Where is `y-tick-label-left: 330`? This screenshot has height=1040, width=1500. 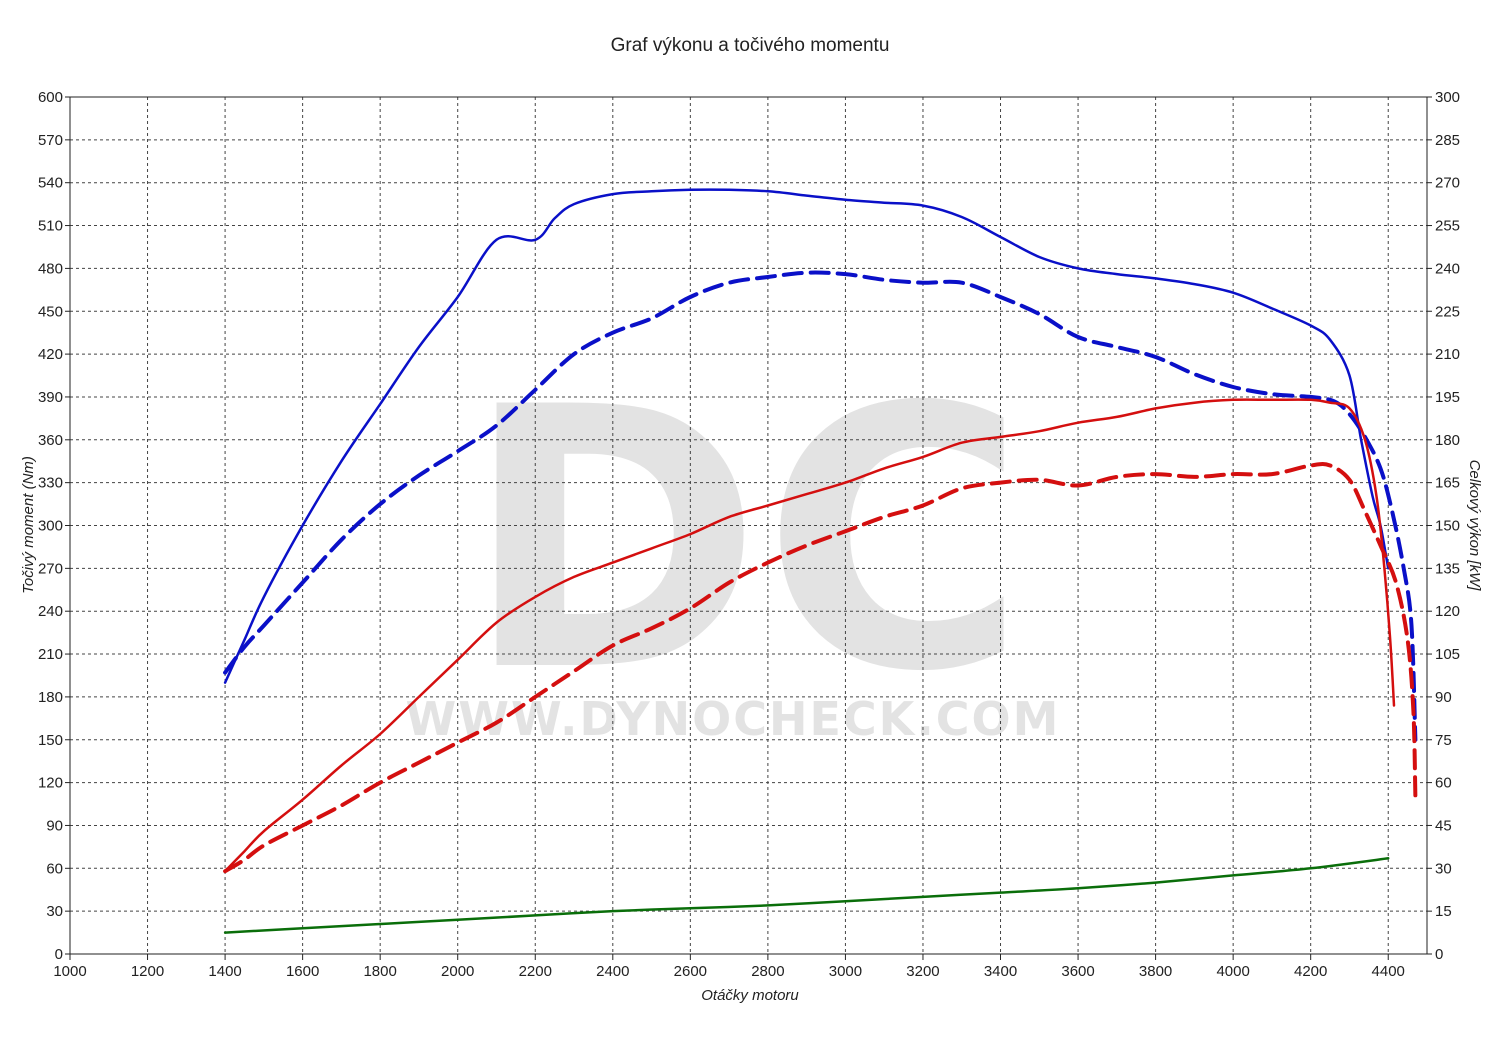 y-tick-label-left: 330 is located at coordinates (50, 483).